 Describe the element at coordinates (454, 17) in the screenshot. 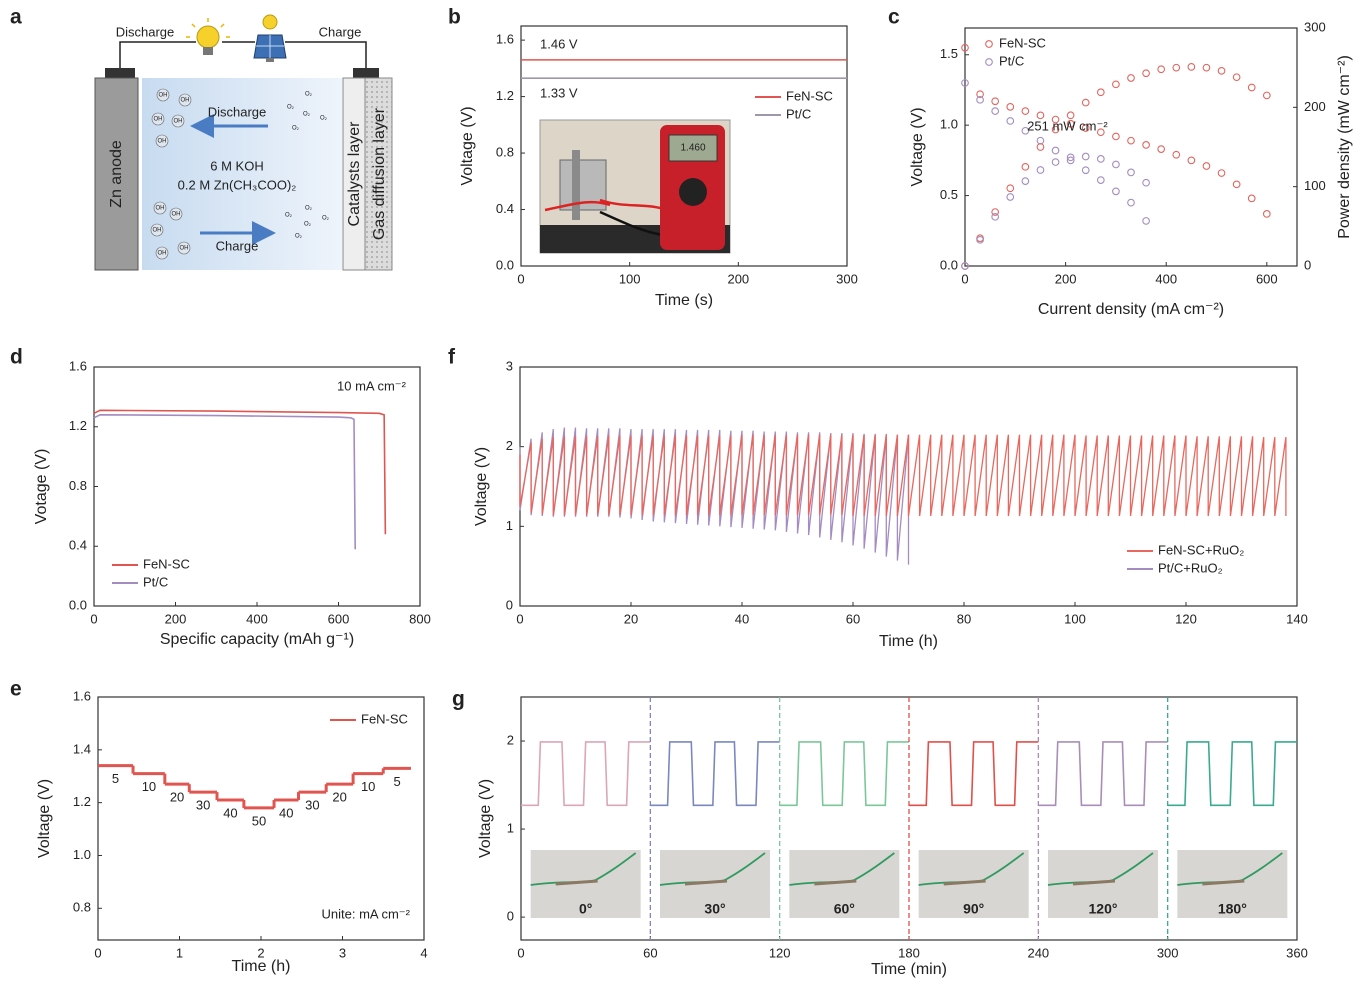

I see `panel-label: b` at that location.